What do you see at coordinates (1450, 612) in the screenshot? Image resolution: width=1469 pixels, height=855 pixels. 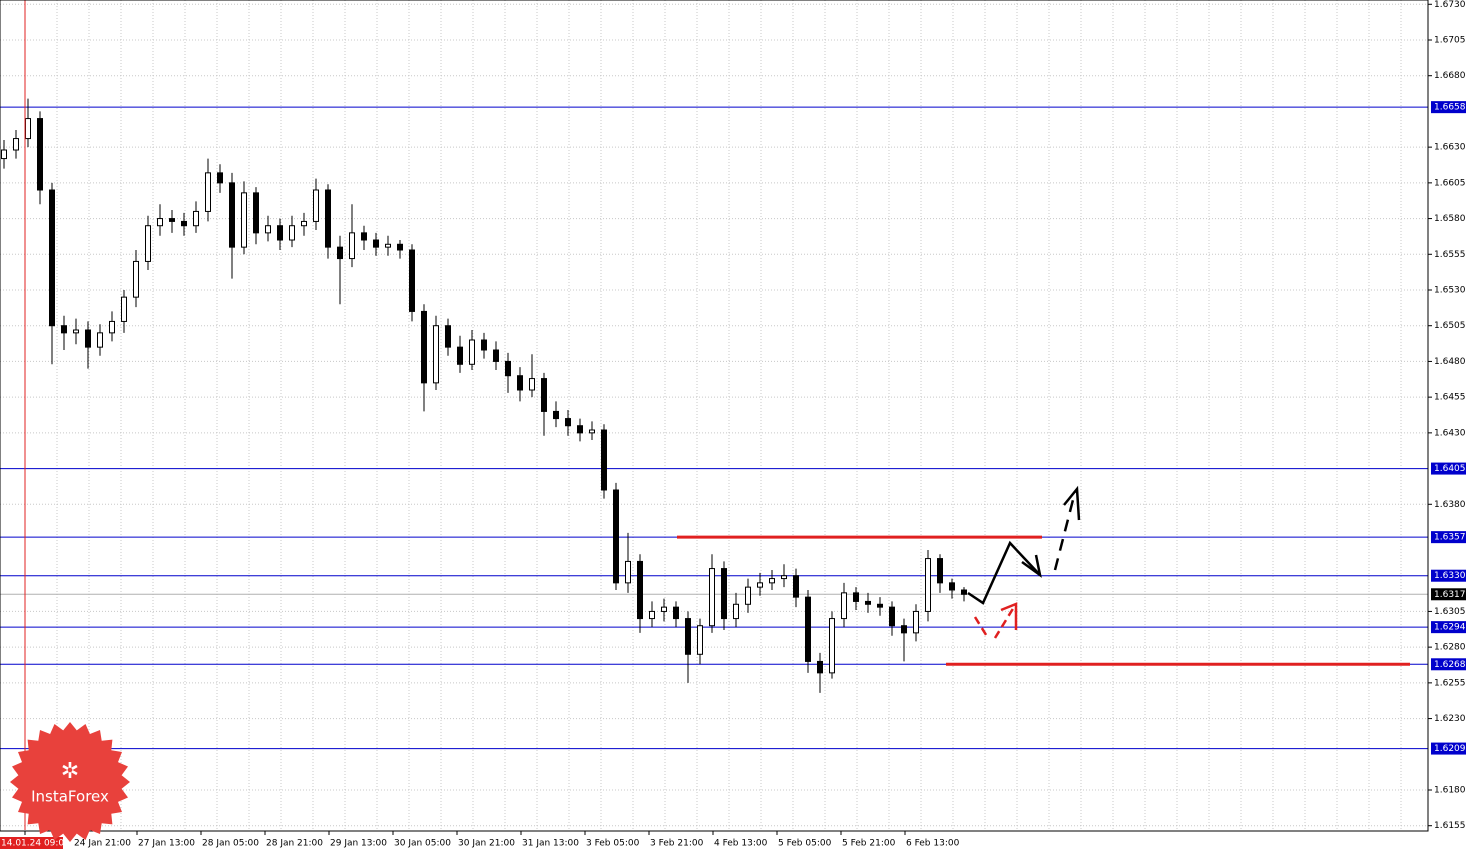 I see `y-tick-label: 1.6305` at bounding box center [1450, 612].